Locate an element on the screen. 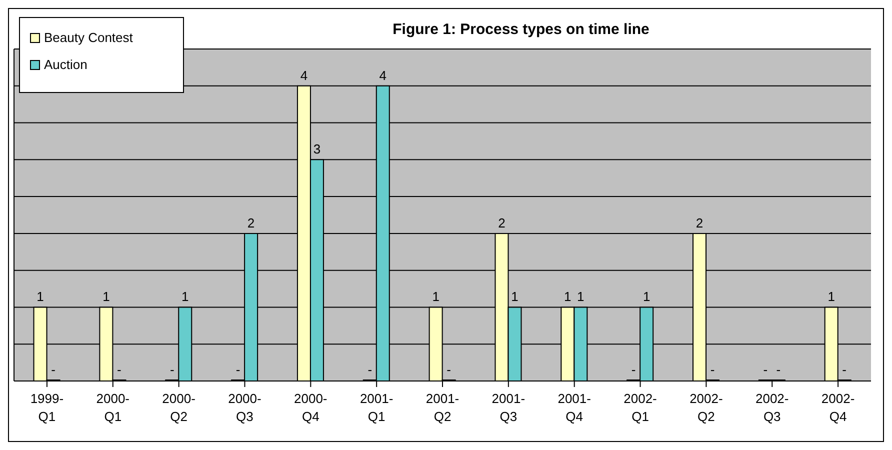 The width and height of the screenshot is (892, 450). x-tick-label: 2000-Q3 is located at coordinates (245, 407).